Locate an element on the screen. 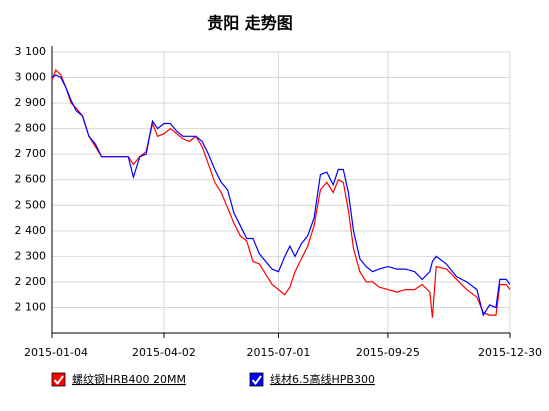  legend-item: 螺纹钢HRB400 20MM is located at coordinates (118, 379).